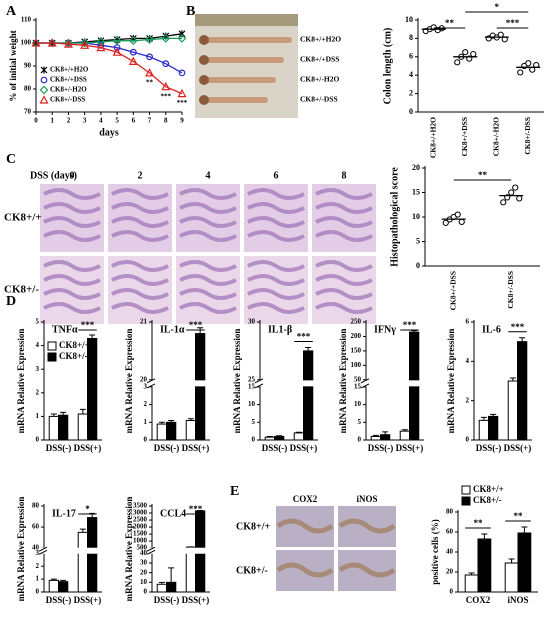 The height and width of the screenshot is (624, 550). I want to click on photo-label: CK8+/+H2O, so click(320, 39).